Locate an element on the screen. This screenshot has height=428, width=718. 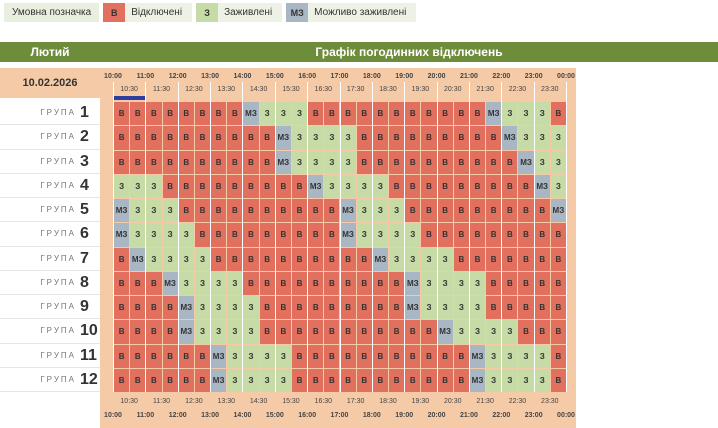
hour-label: 00:00 is located at coordinates (566, 76).